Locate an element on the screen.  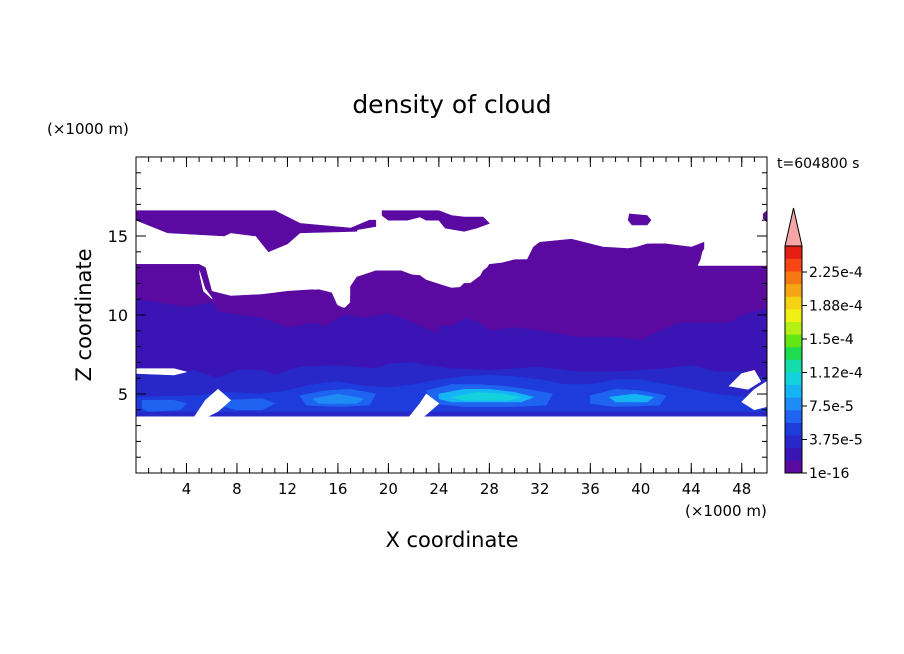
colorbar-label: 2.25e-4 is located at coordinates (836, 273).